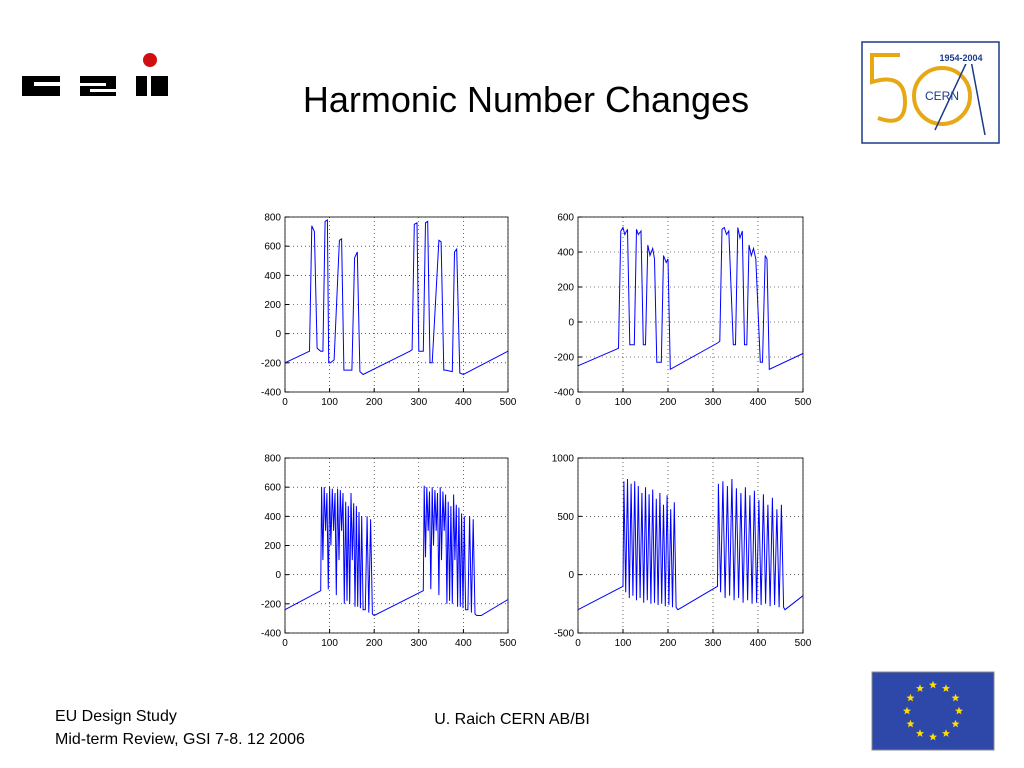  I want to click on y-tick-label: 500, so click(565, 517).